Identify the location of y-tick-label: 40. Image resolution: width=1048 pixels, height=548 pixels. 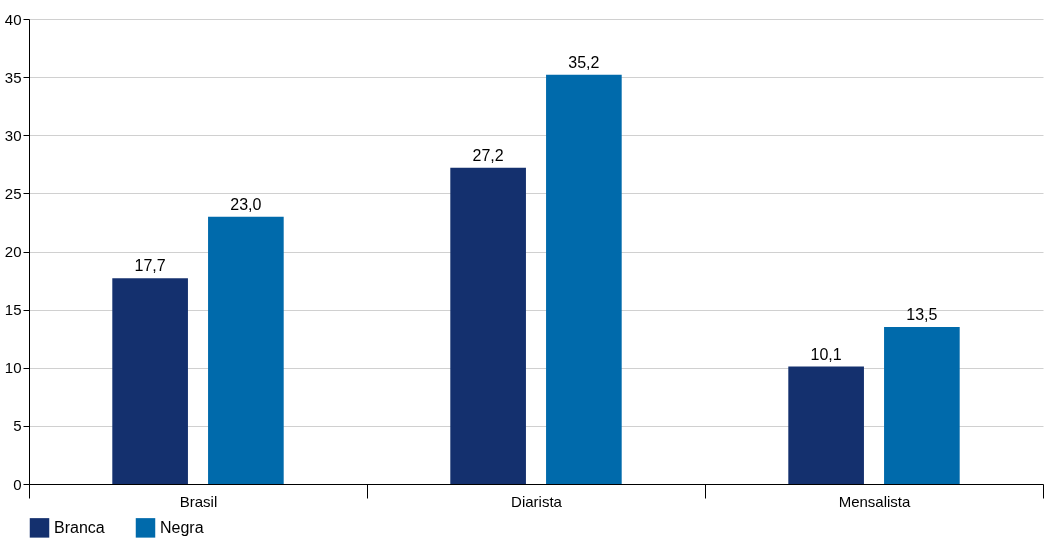
(13, 19).